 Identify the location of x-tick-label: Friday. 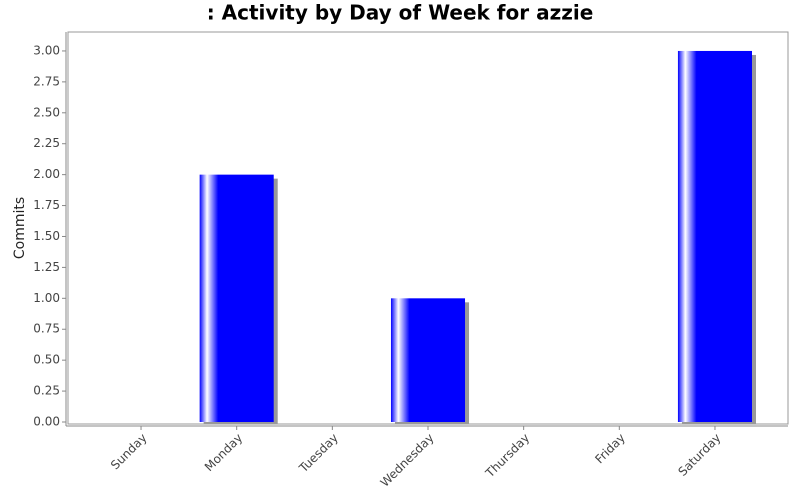
(610, 449).